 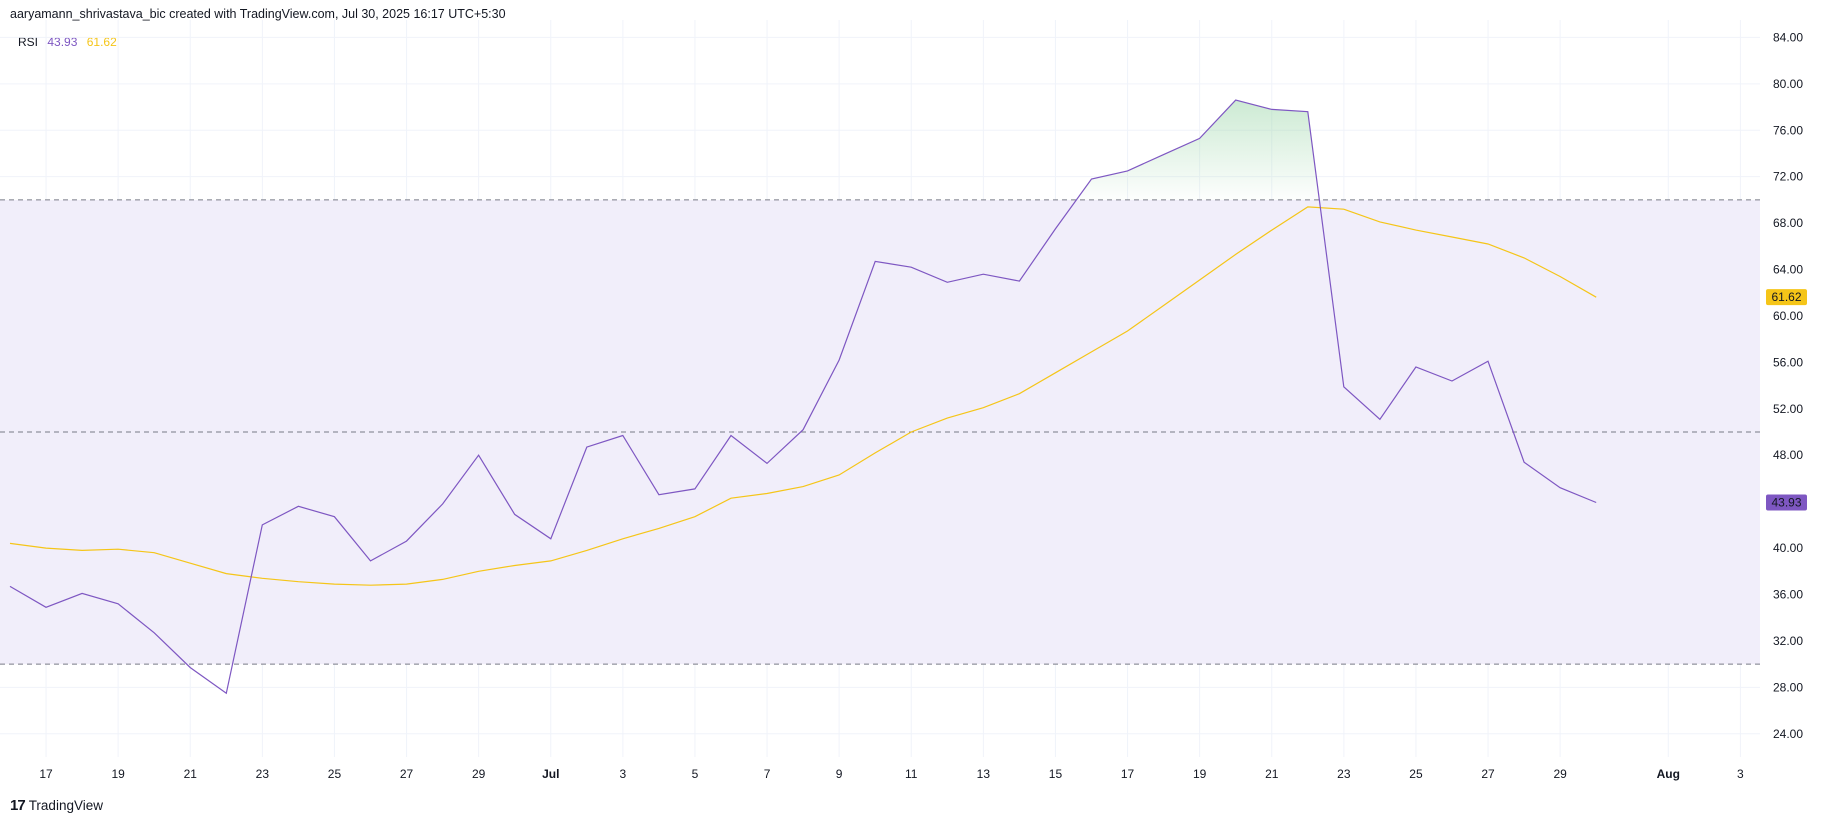 I want to click on tradingview-logo-icon: 17, so click(x=18, y=805).